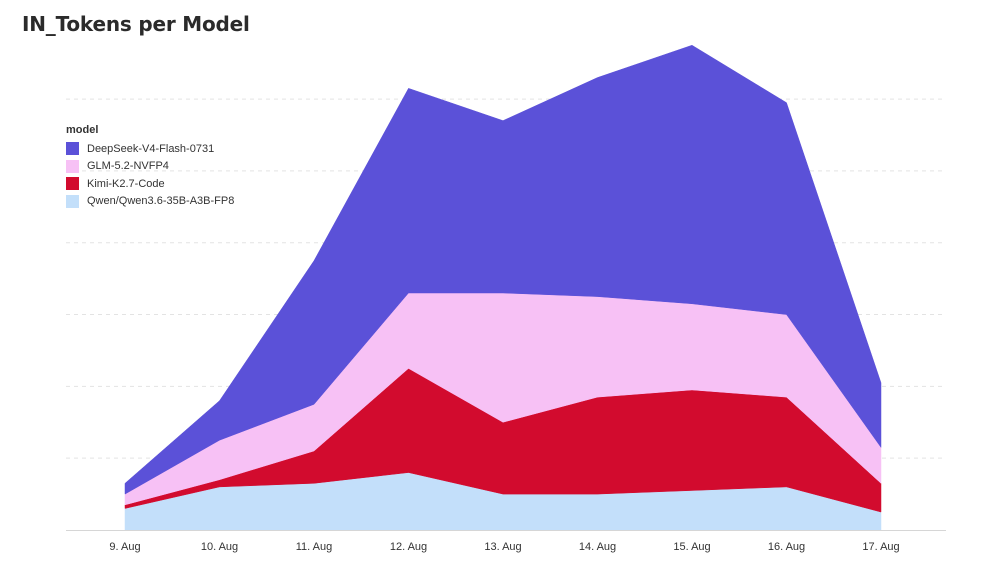 This screenshot has width=999, height=561. Describe the element at coordinates (314, 547) in the screenshot. I see `x-tick-label: 11. Aug` at that location.